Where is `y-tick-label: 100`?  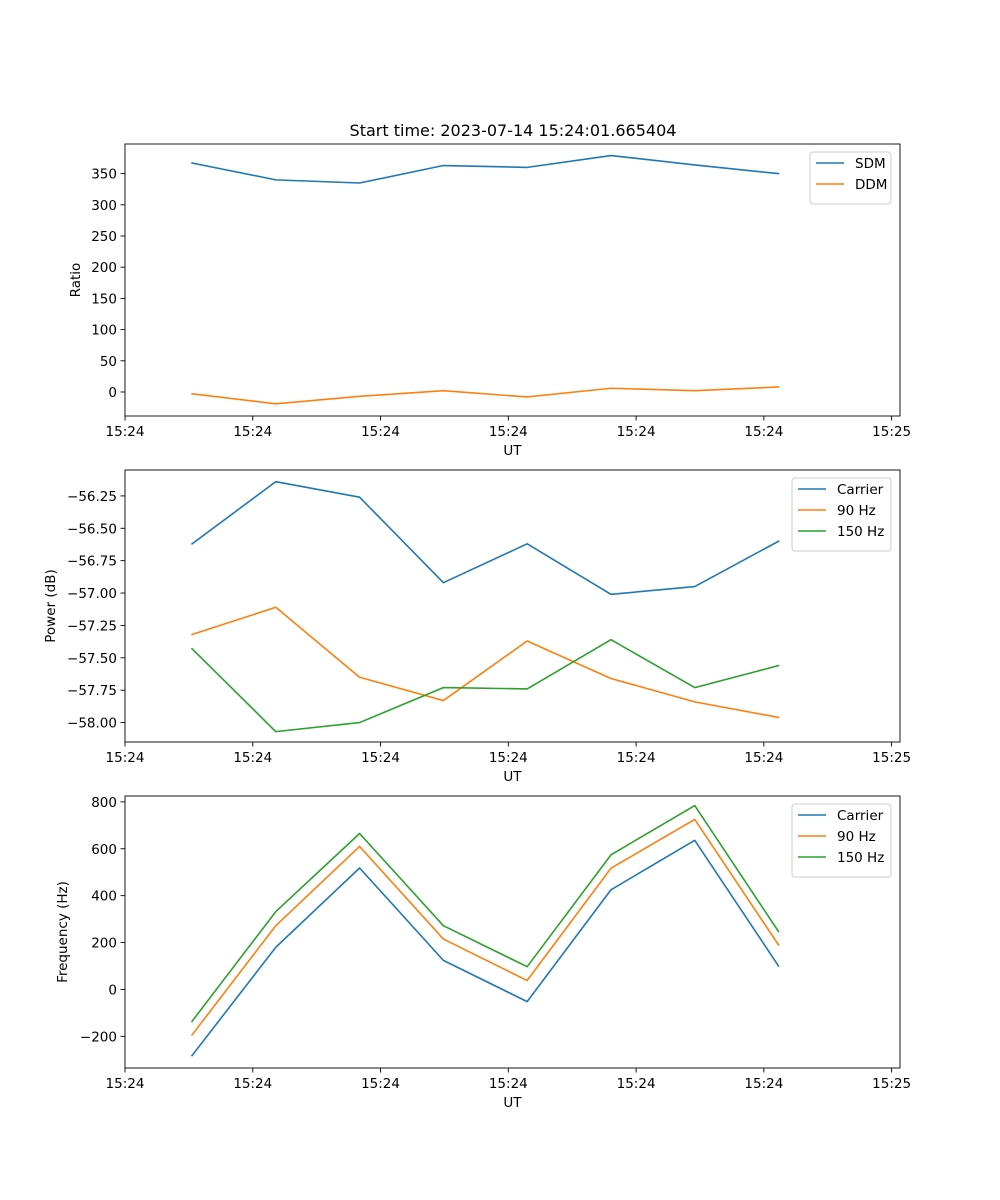
y-tick-label: 100 is located at coordinates (104, 331).